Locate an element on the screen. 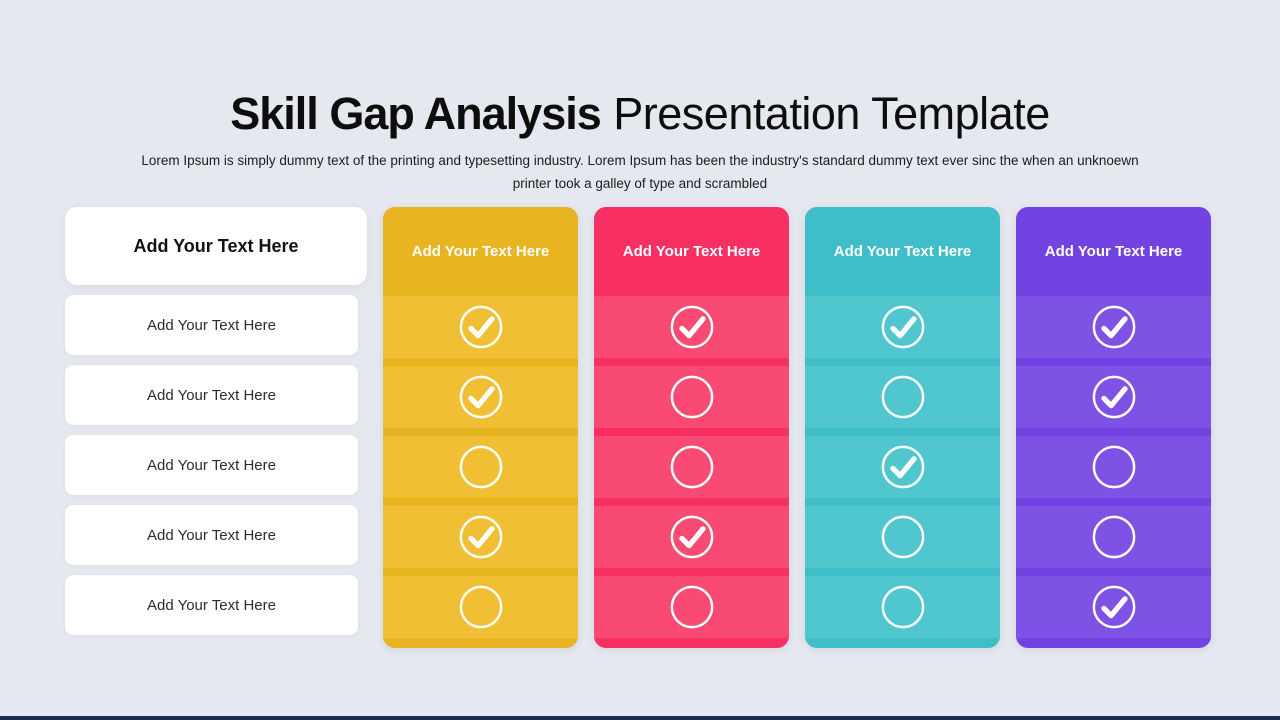  labels-column-header: Add Your Text Here is located at coordinates (216, 246).